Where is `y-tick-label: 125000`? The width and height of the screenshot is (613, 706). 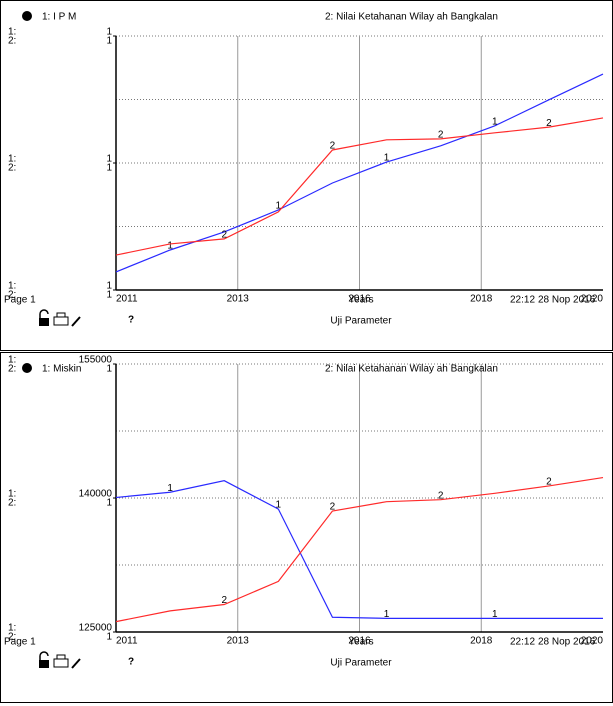 y-tick-label: 125000 is located at coordinates (96, 628).